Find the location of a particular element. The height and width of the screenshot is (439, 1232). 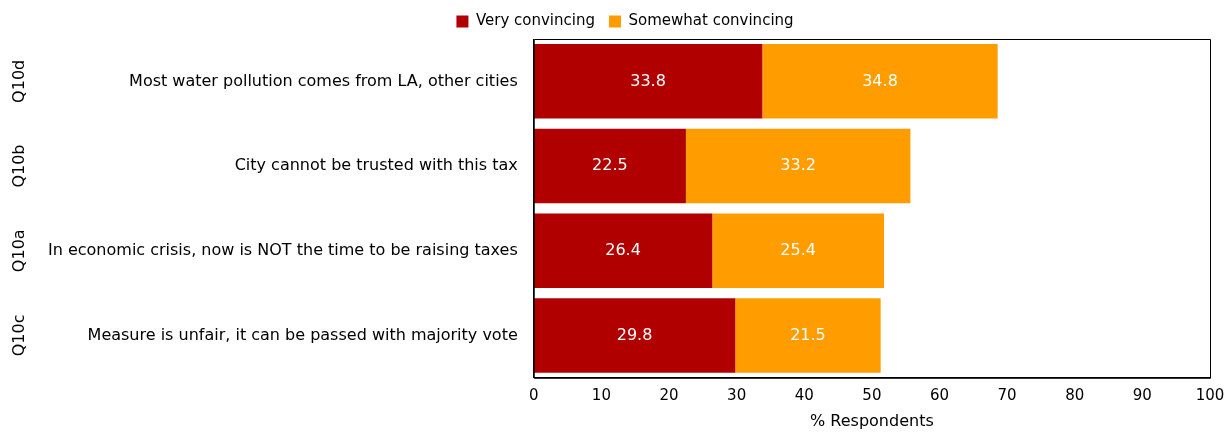

x-tick-label: 10 is located at coordinates (601, 394).